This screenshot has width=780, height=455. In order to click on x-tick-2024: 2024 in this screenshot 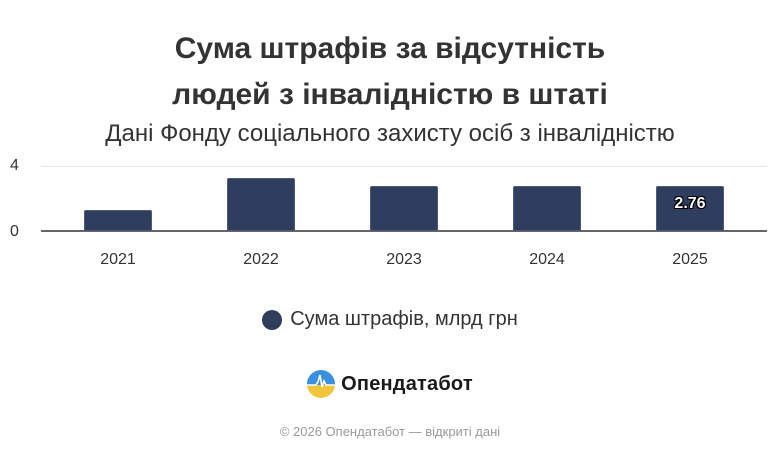, I will do `click(547, 259)`.